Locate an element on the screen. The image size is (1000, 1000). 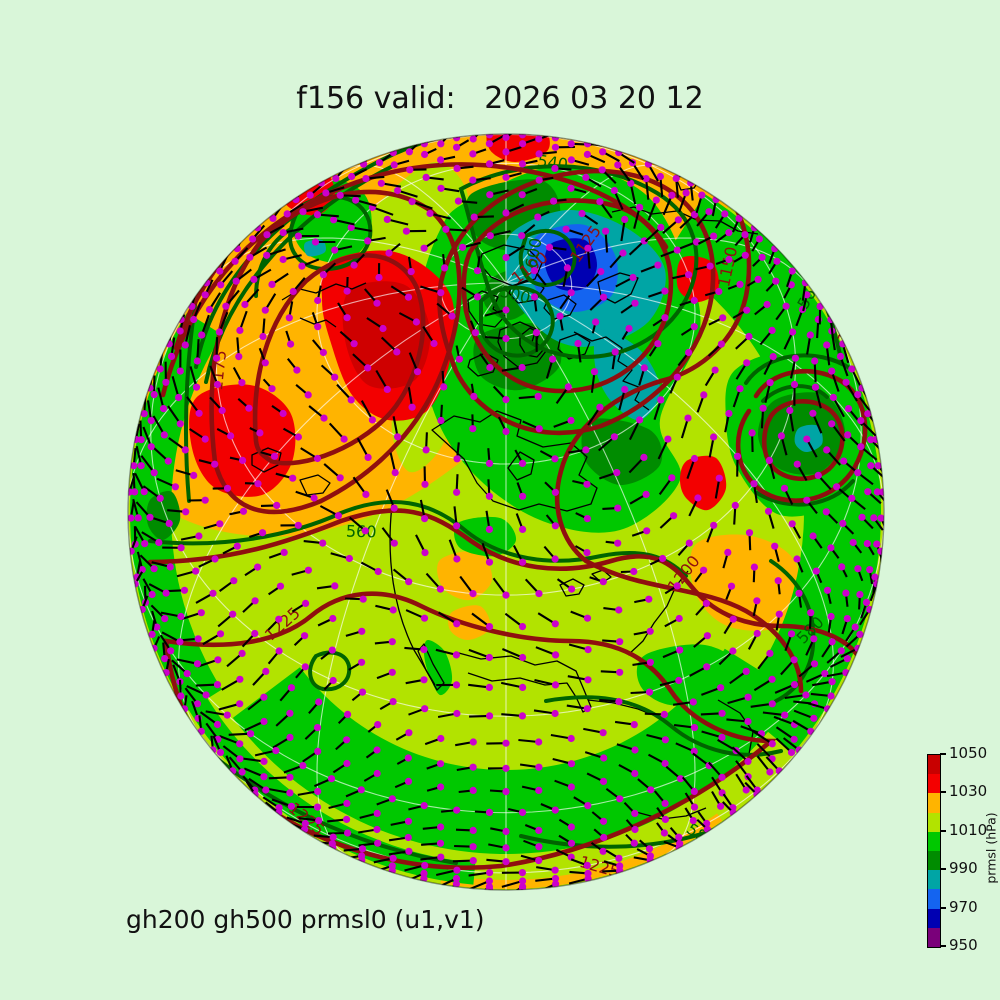
colorbar-tick is located at coordinates (943, 792).